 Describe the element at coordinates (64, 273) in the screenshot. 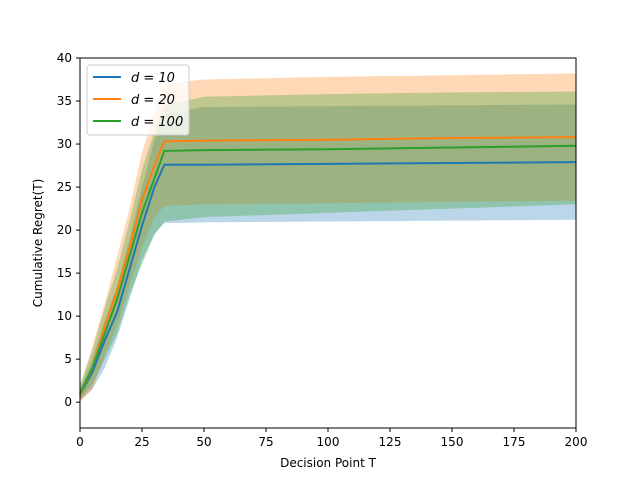

I see `y-tick-label: 15` at that location.